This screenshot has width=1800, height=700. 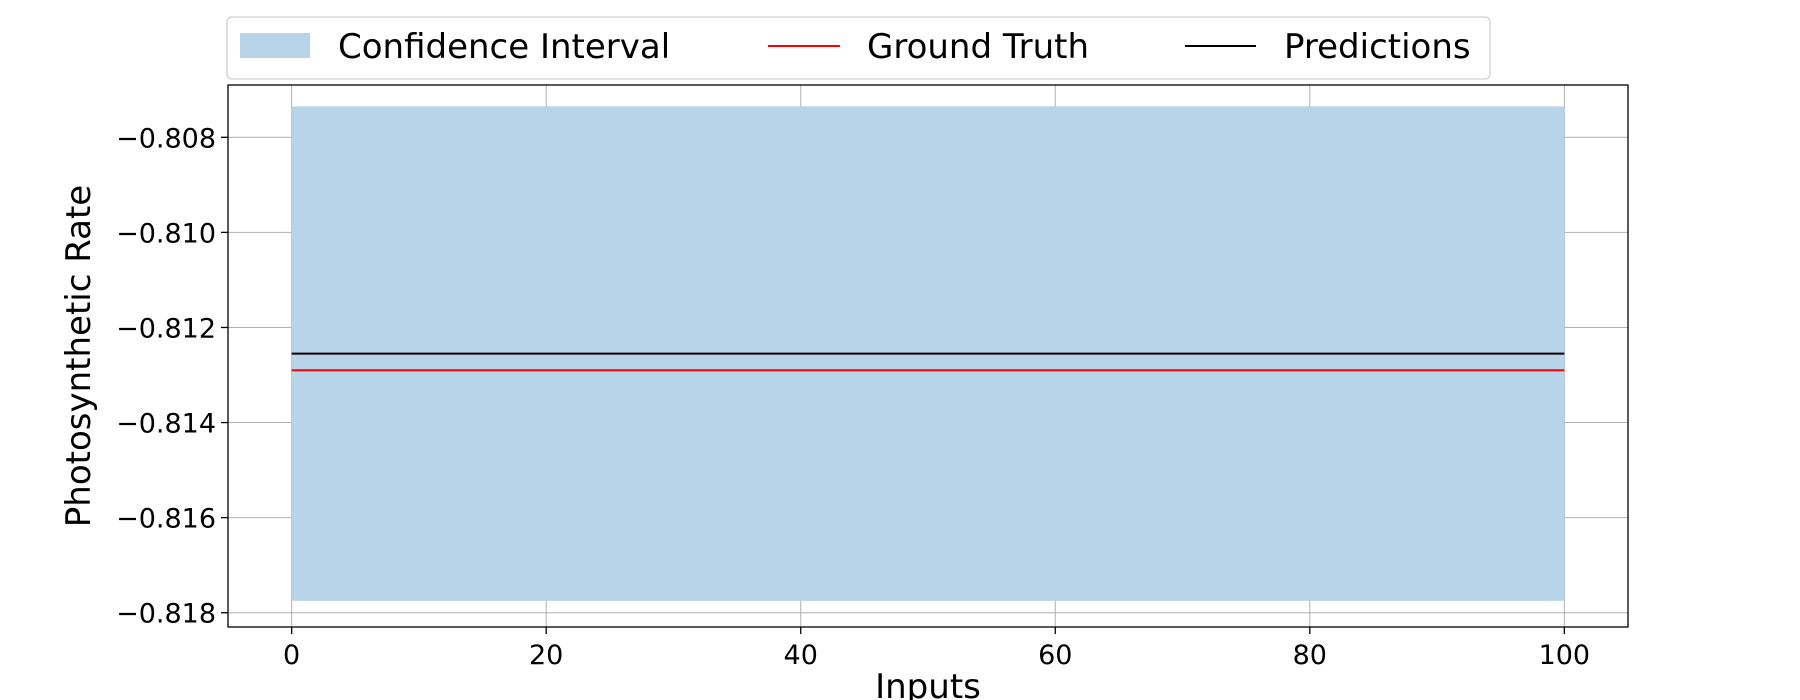 I want to click on x-tick-label: 40, so click(x=801, y=655).